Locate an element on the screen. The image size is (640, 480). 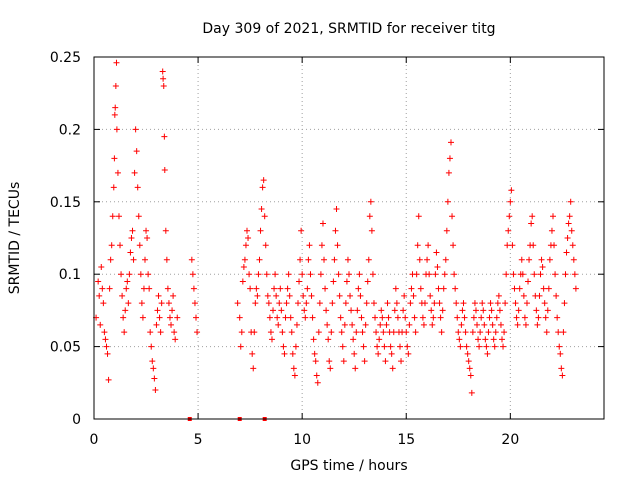
y-tick-label: 0.25 is located at coordinates (65, 58).